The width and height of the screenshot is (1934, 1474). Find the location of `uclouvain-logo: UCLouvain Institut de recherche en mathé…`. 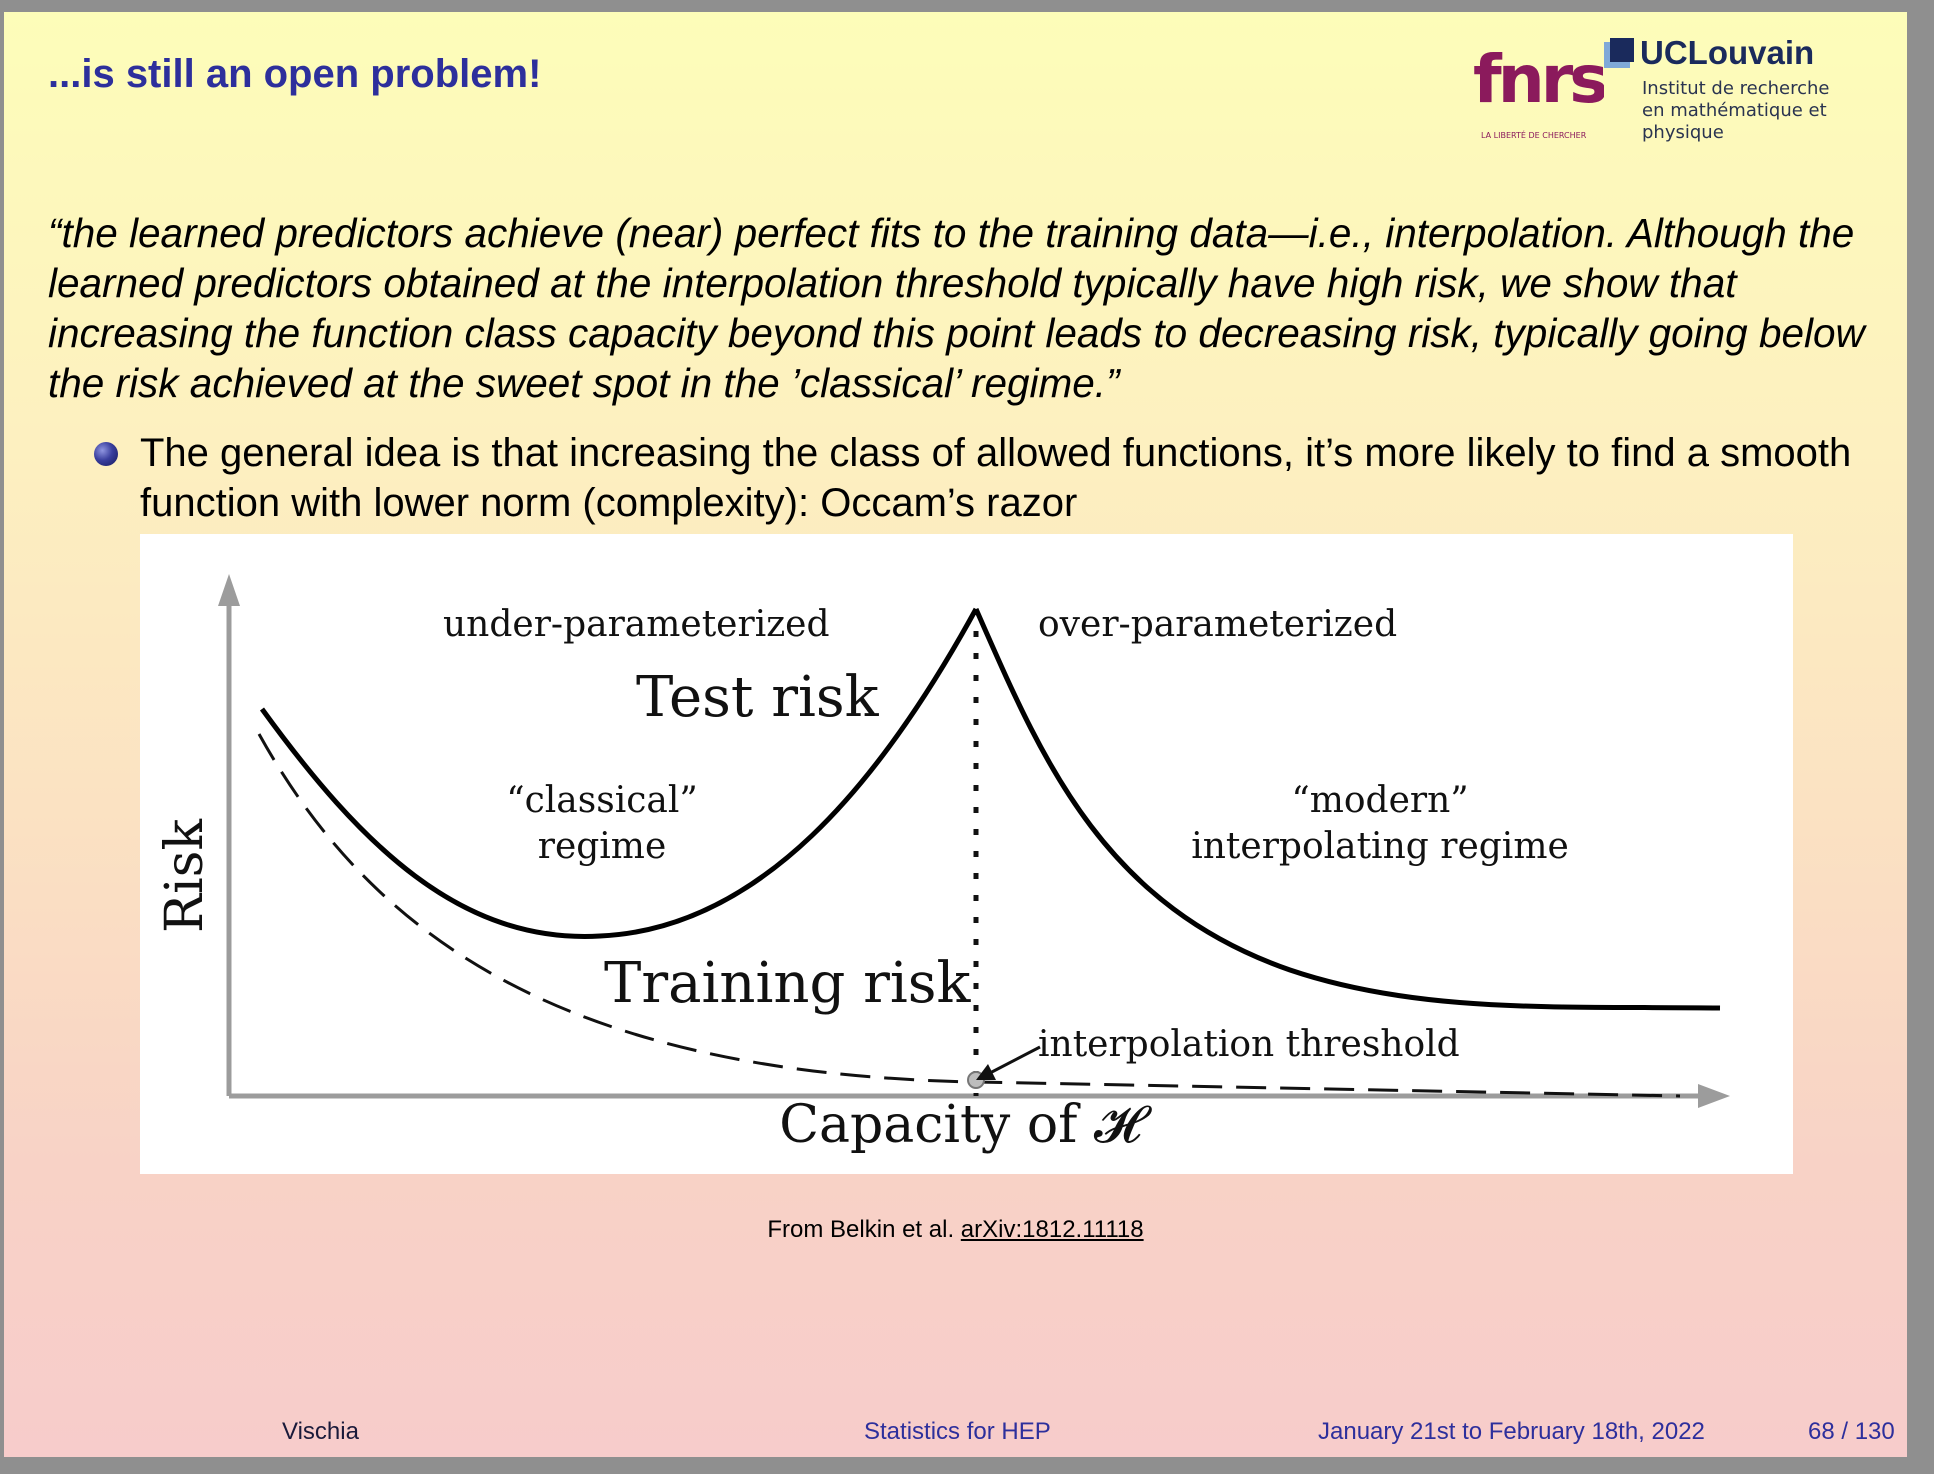

uclouvain-logo: UCLouvain Institut de recherche en mathé… is located at coordinates (1754, 84).